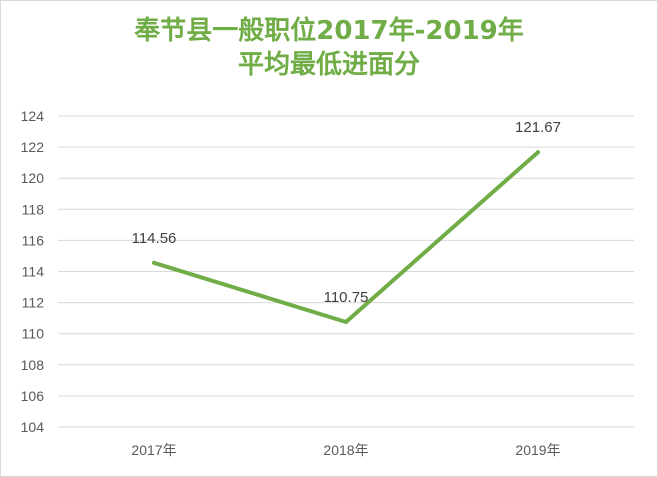  Describe the element at coordinates (346, 297) in the screenshot. I see `data-label-1: 110.75` at that location.